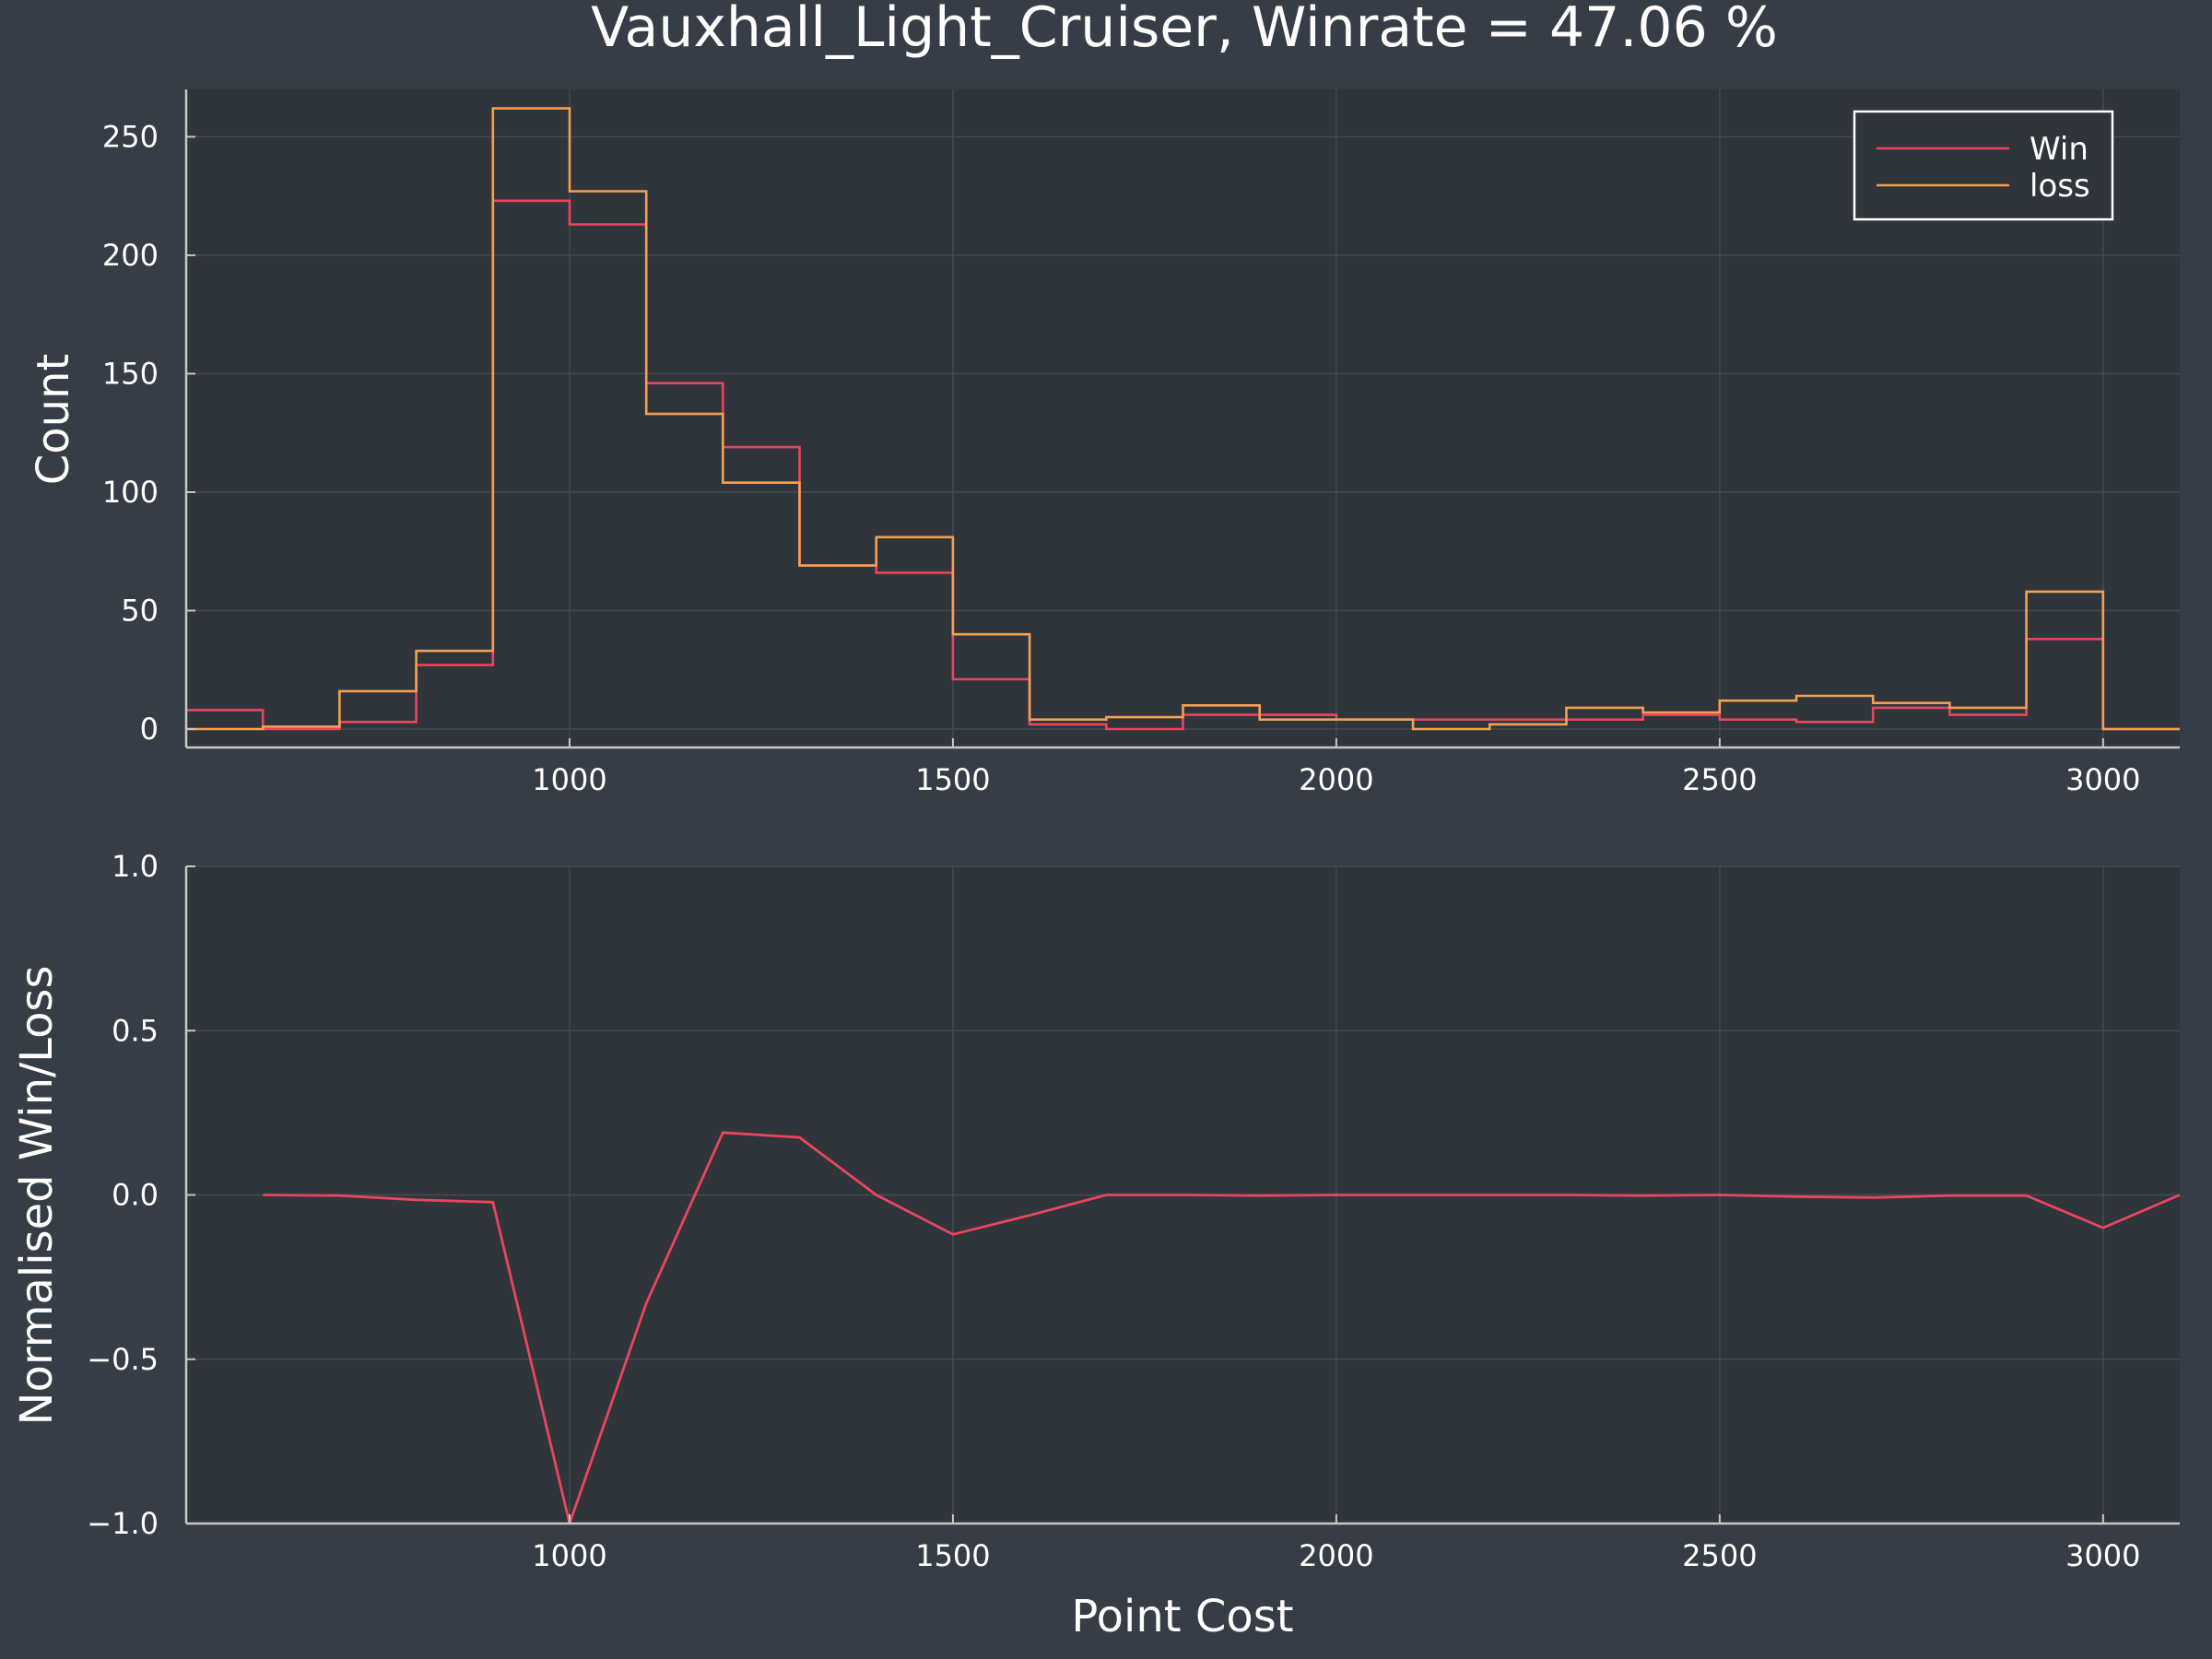 Image resolution: width=2212 pixels, height=1659 pixels. Describe the element at coordinates (140, 610) in the screenshot. I see `top-y-tick-label: 50` at that location.